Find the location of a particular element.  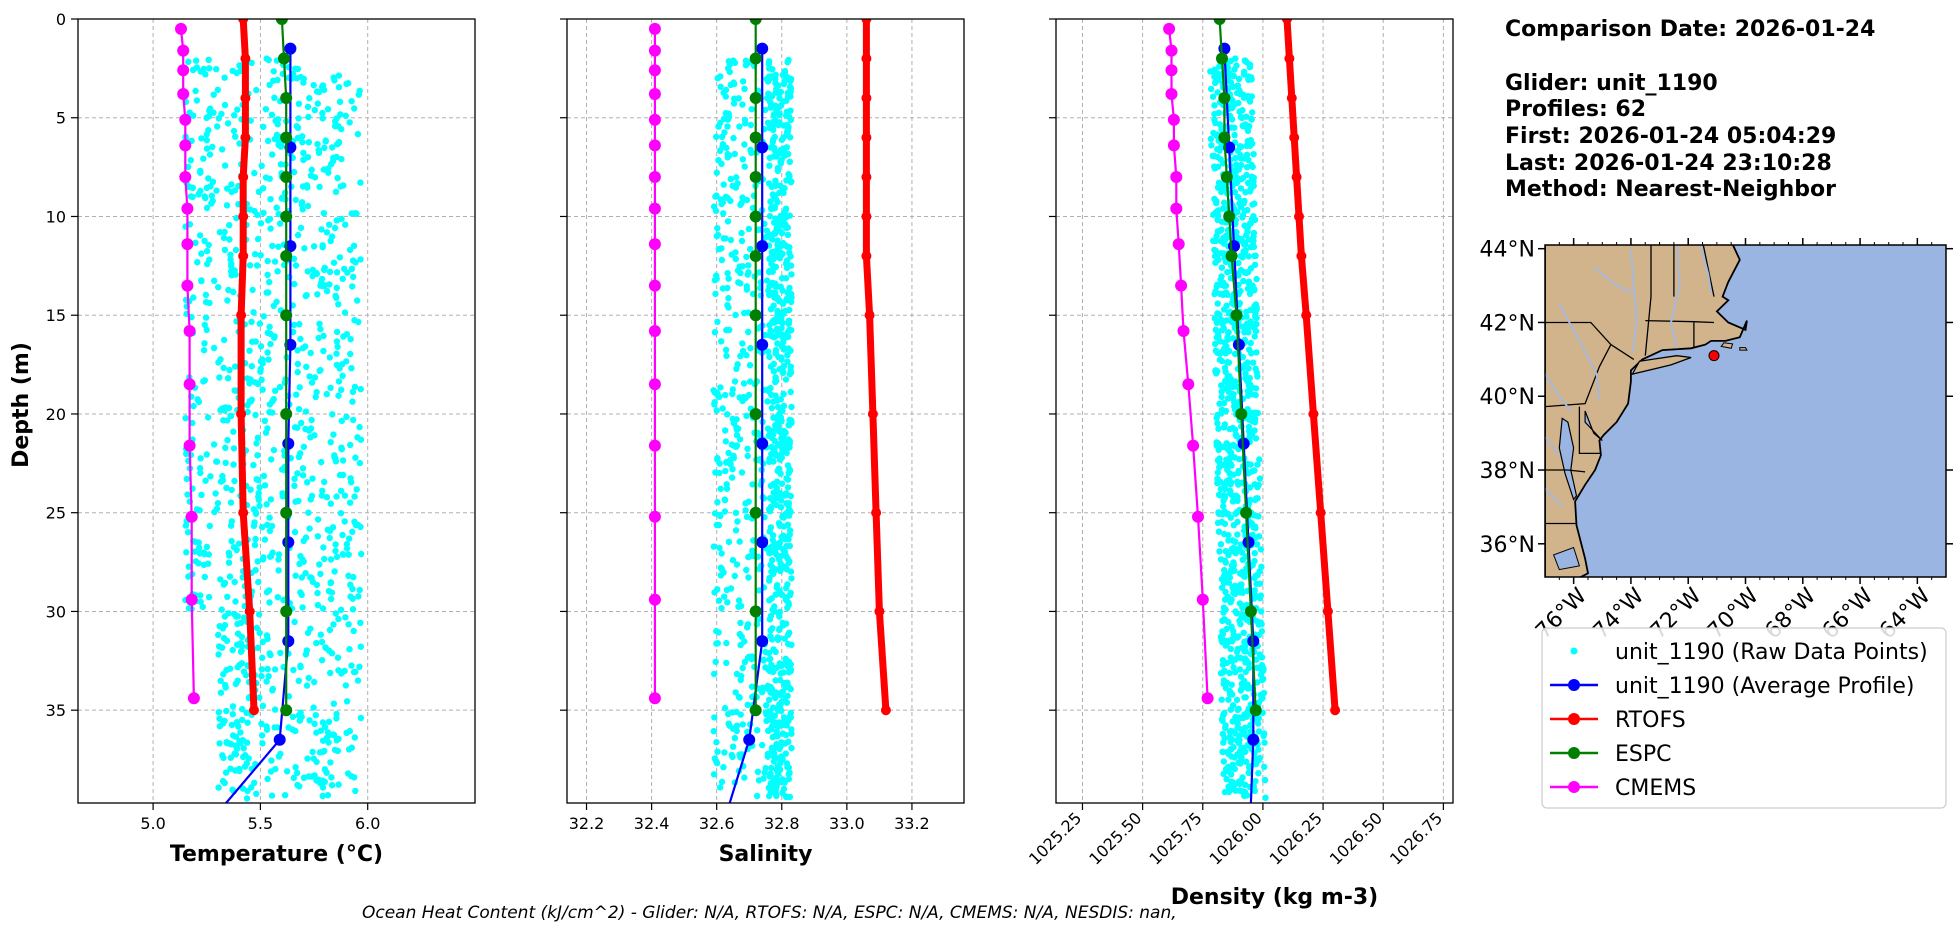

river is located at coordinates (1614, 280).